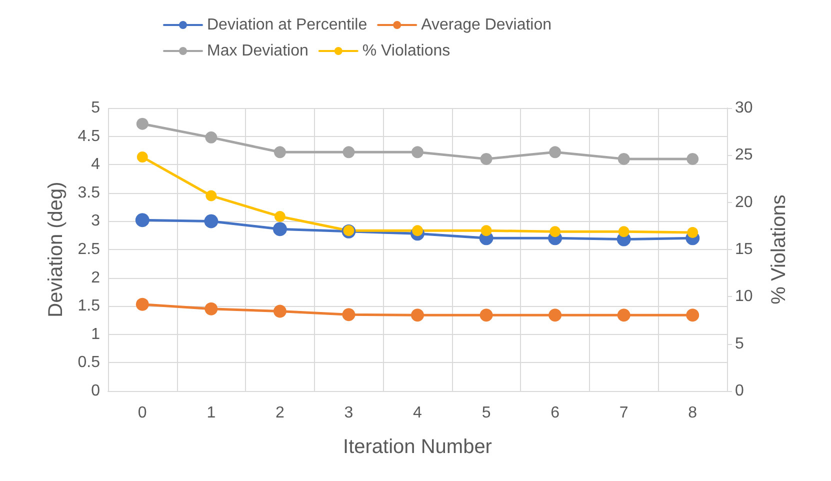 The height and width of the screenshot is (481, 831). Describe the element at coordinates (287, 25) in the screenshot. I see `legend-label: Deviation at Percentile` at that location.